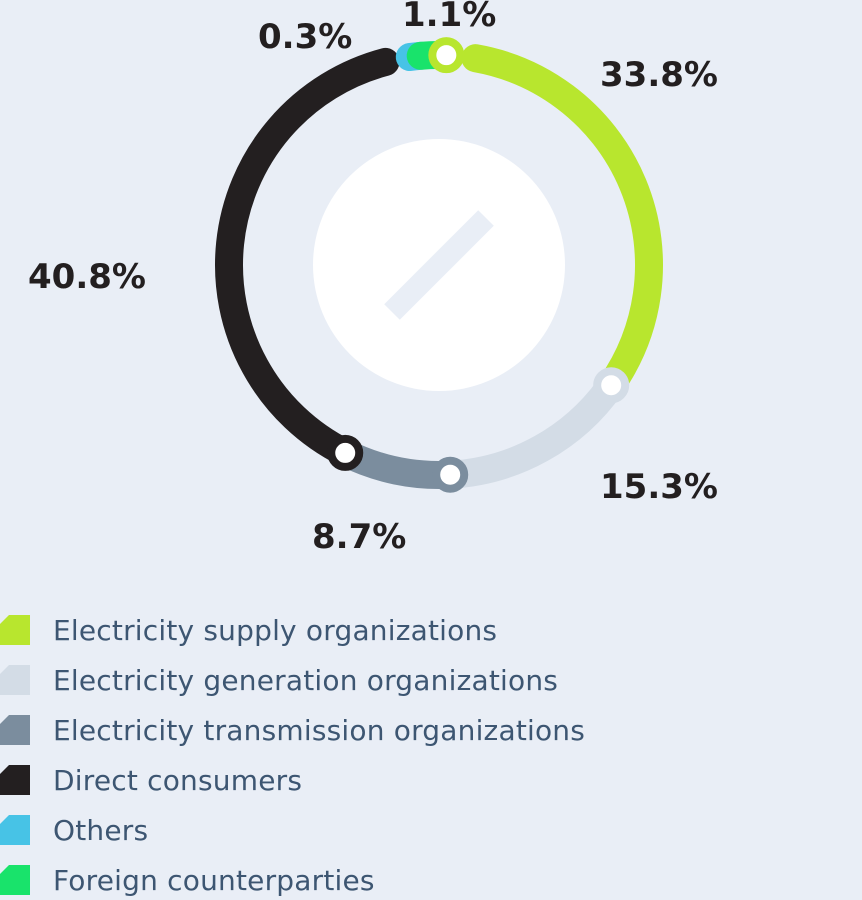 The width and height of the screenshot is (862, 900). Describe the element at coordinates (306, 680) in the screenshot. I see `legend-label: Electricity generation organizations` at that location.